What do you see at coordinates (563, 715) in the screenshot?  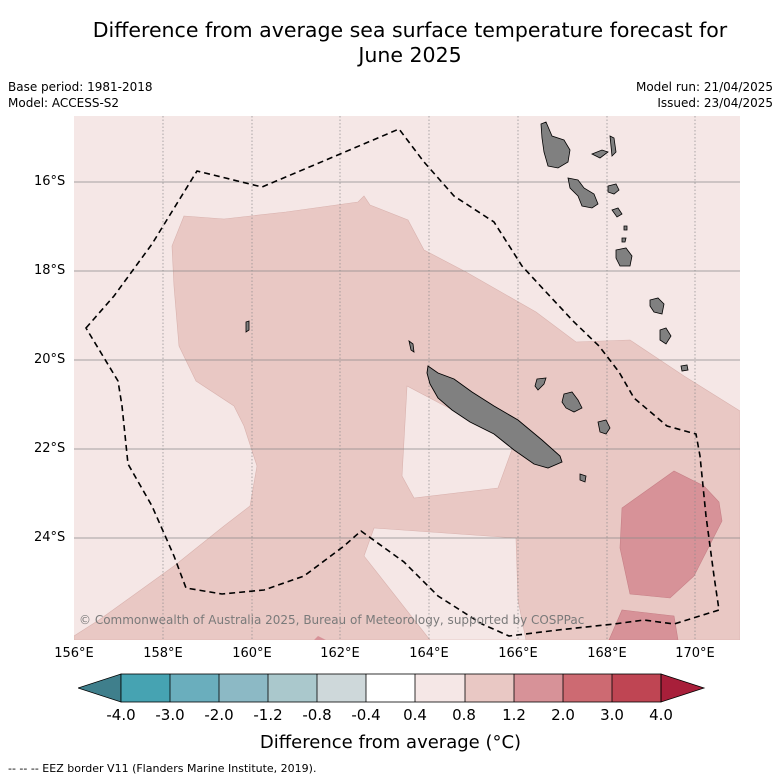 I see `cbar-label-9: 2.0` at bounding box center [563, 715].